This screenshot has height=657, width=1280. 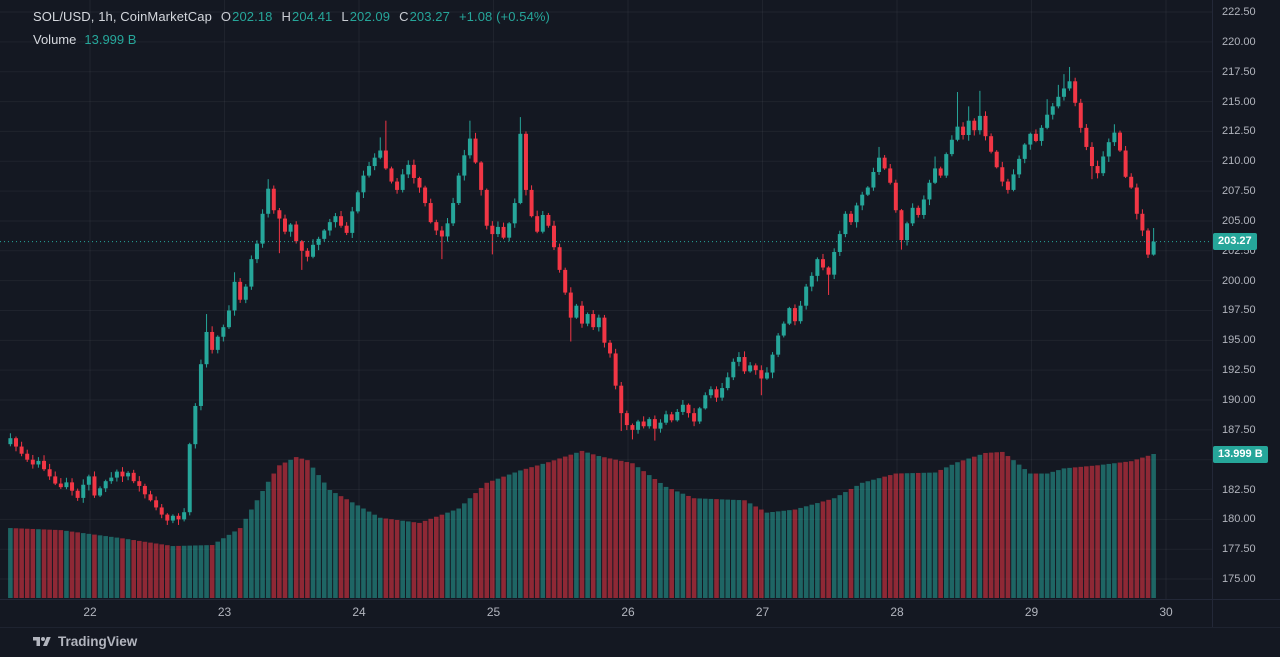 What do you see at coordinates (252, 16) in the screenshot?
I see `open-value: 202.18` at bounding box center [252, 16].